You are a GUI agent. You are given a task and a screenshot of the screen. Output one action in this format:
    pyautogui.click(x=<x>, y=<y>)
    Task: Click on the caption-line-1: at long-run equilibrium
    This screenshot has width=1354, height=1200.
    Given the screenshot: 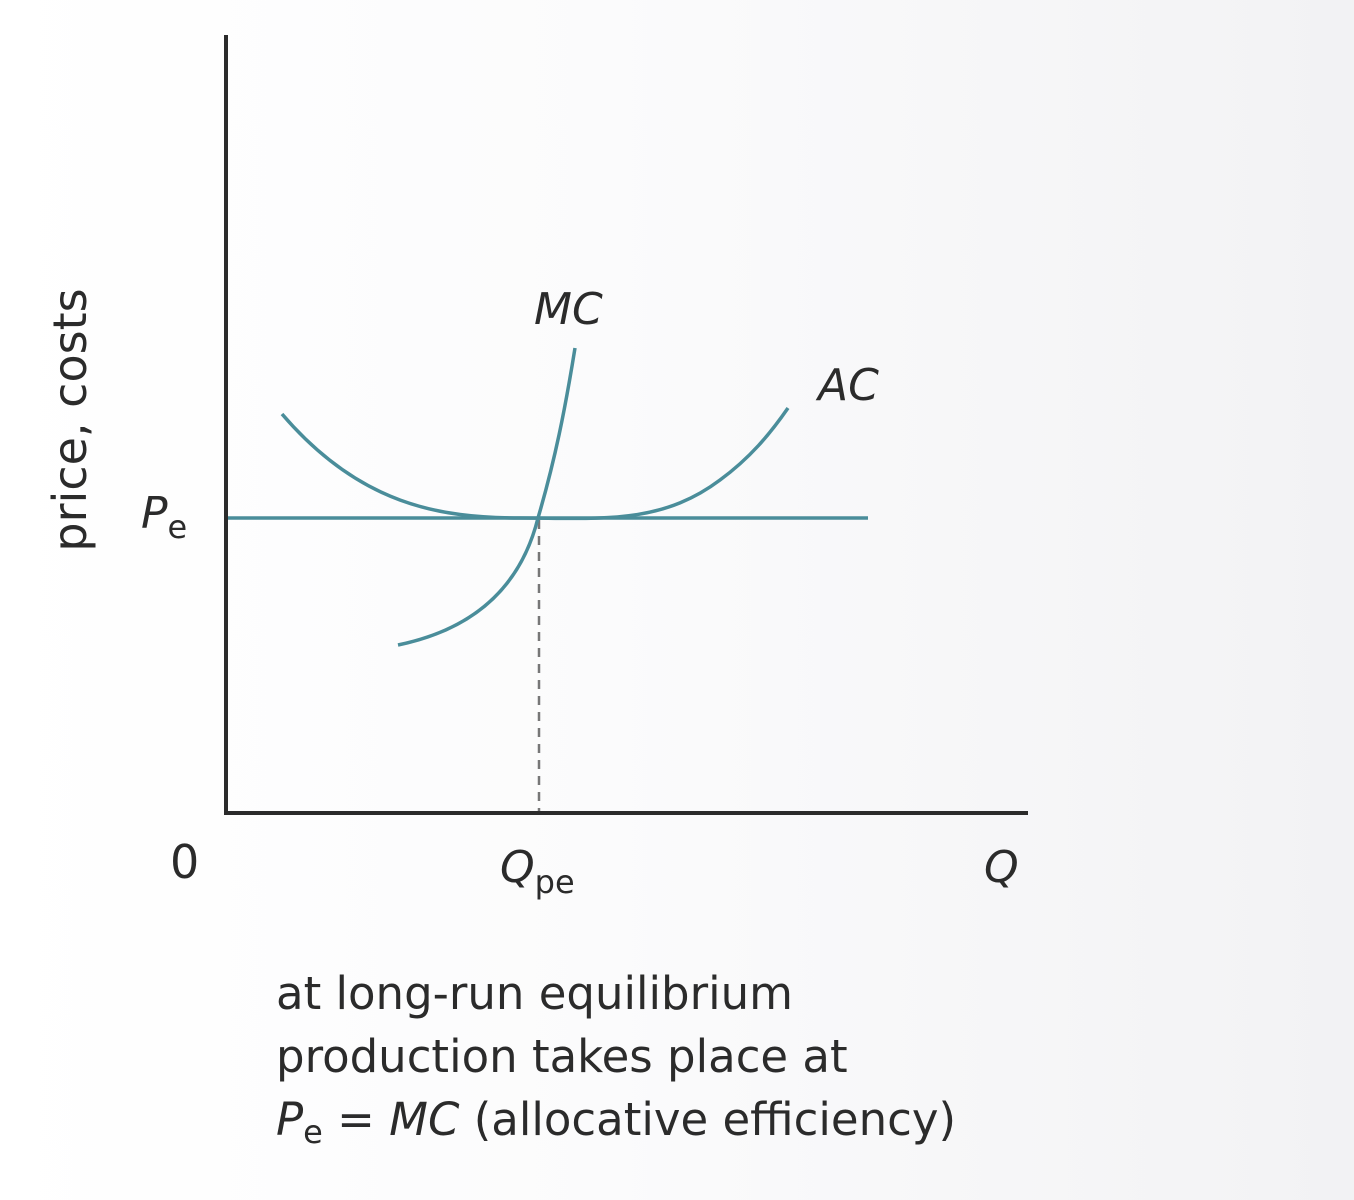 What is the action you would take?
    pyautogui.click(x=534, y=993)
    